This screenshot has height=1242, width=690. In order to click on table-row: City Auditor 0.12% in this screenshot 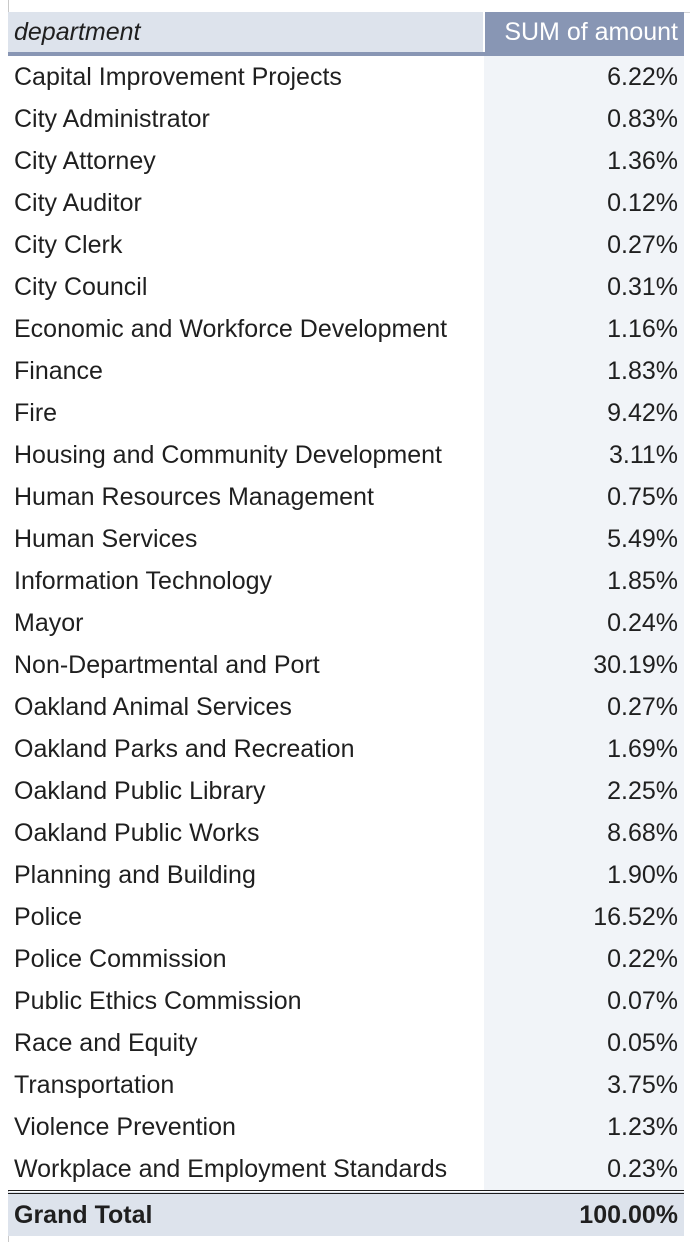, I will do `click(346, 203)`.